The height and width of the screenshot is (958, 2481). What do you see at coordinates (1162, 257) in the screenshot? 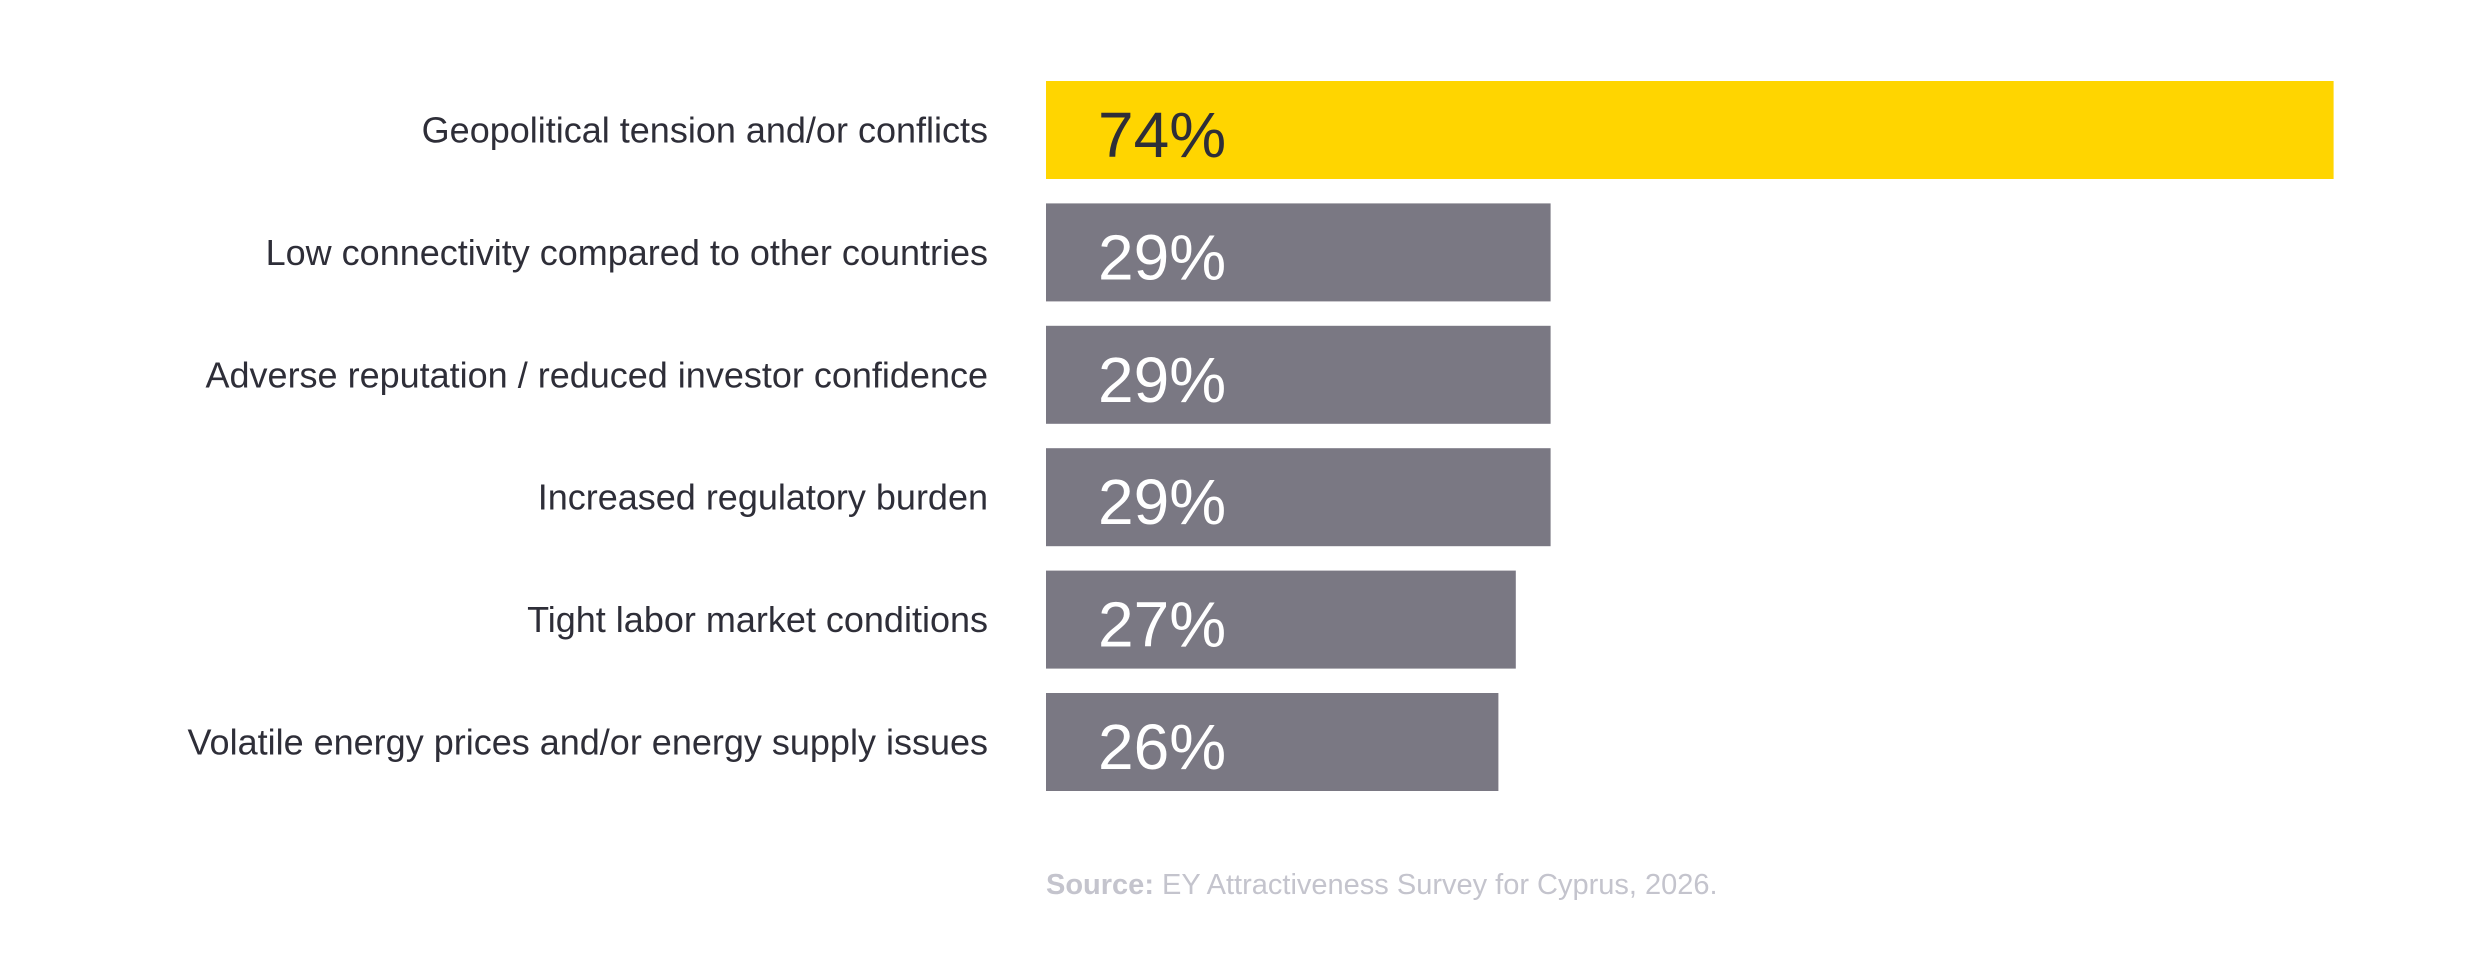
I see `value-label-2: 29%` at bounding box center [1162, 257].